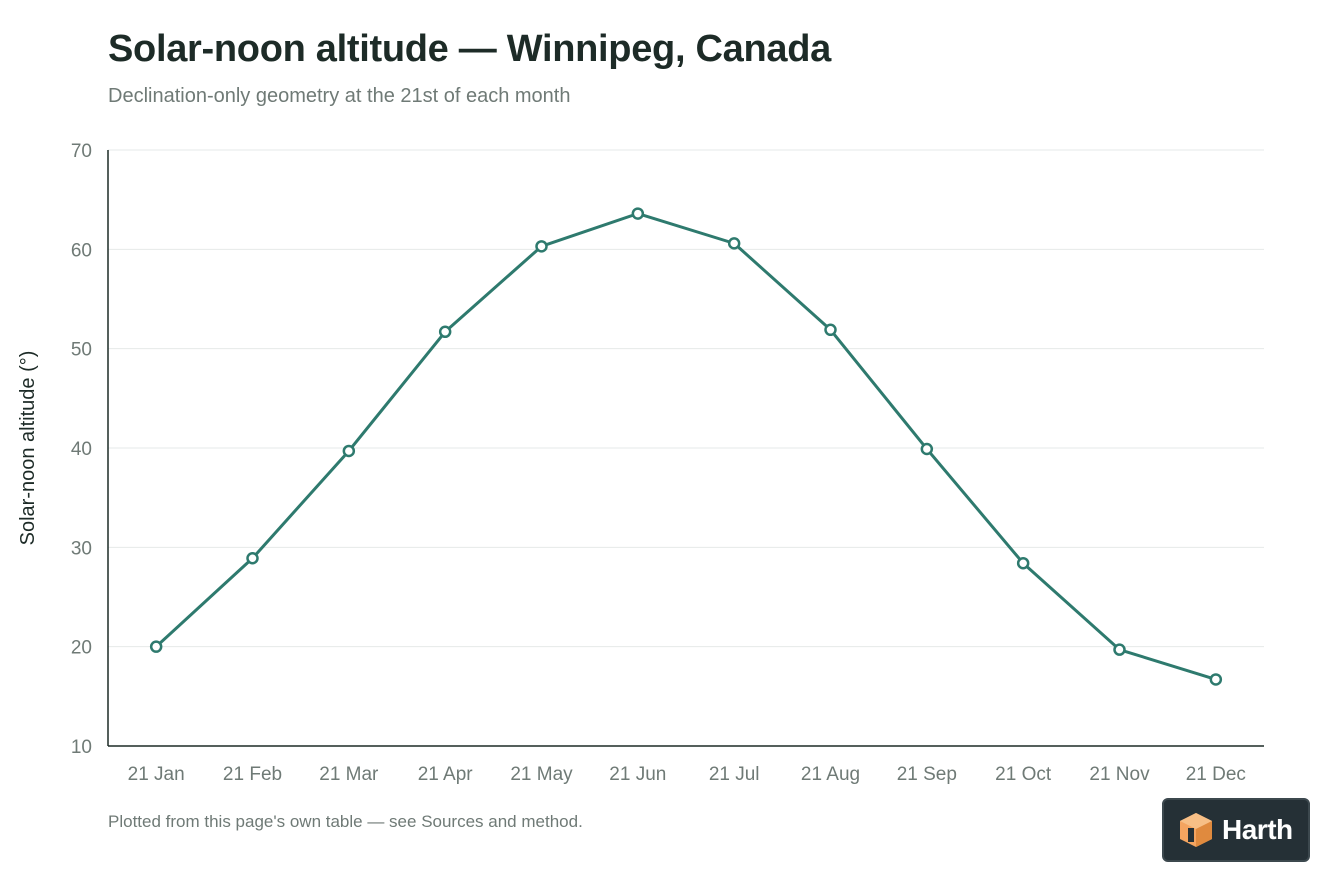 The height and width of the screenshot is (896, 1344). I want to click on y-tick-label: 10, so click(81, 747).